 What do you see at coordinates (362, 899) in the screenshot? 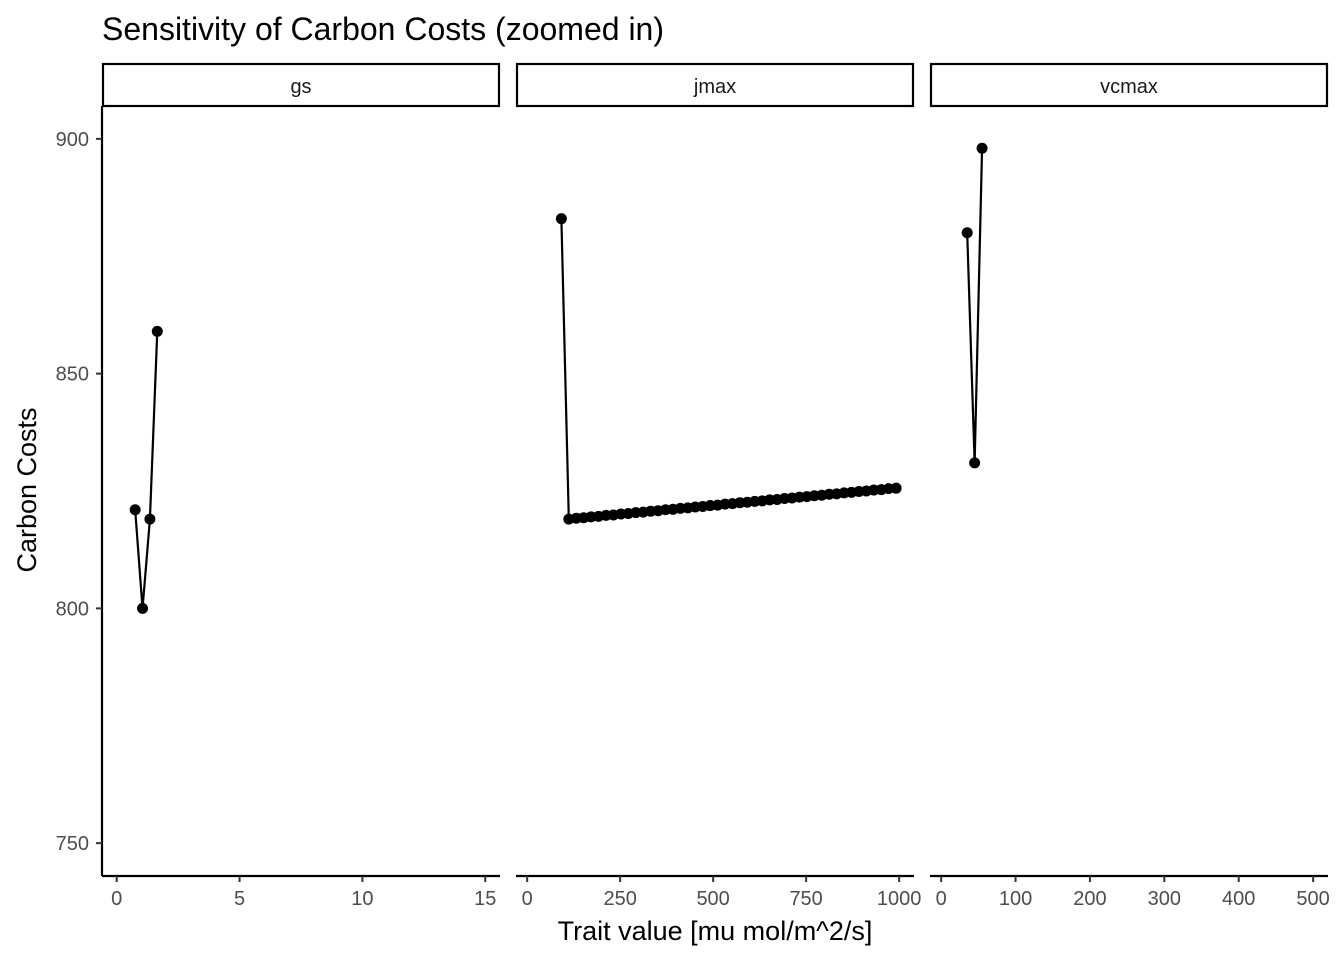
I see `x-tick-label: 10` at bounding box center [362, 899].